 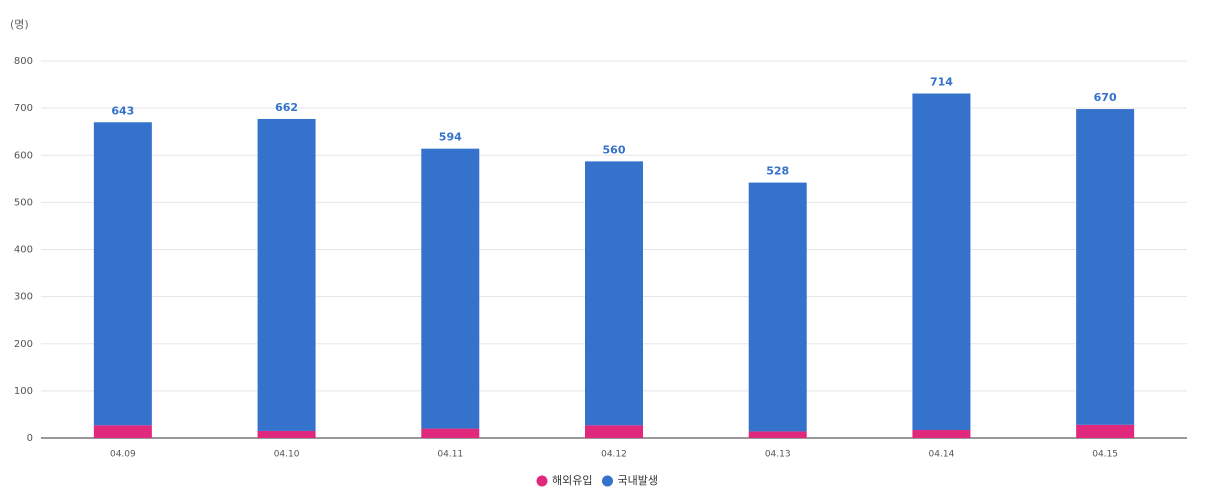 I want to click on x-tick-label: 04.15, so click(x=1105, y=455).